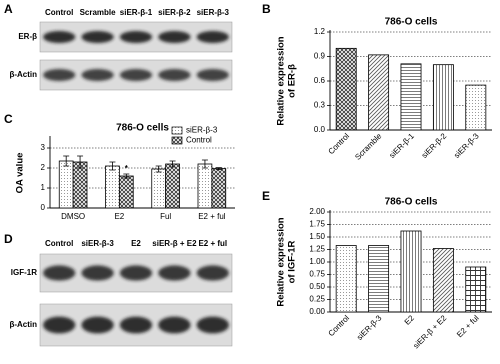 Image resolution: width=500 pixels, height=364 pixels. What do you see at coordinates (317, 224) in the screenshot?
I see `y-tick-label: 1.75` at bounding box center [317, 224].